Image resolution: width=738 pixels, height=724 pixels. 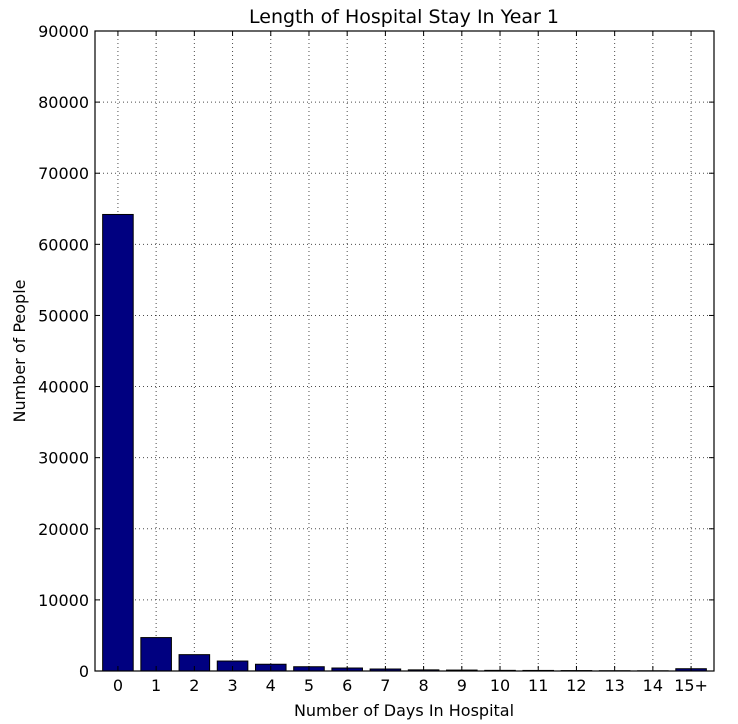 I want to click on y-tick-label: 40000, so click(x=63, y=387).